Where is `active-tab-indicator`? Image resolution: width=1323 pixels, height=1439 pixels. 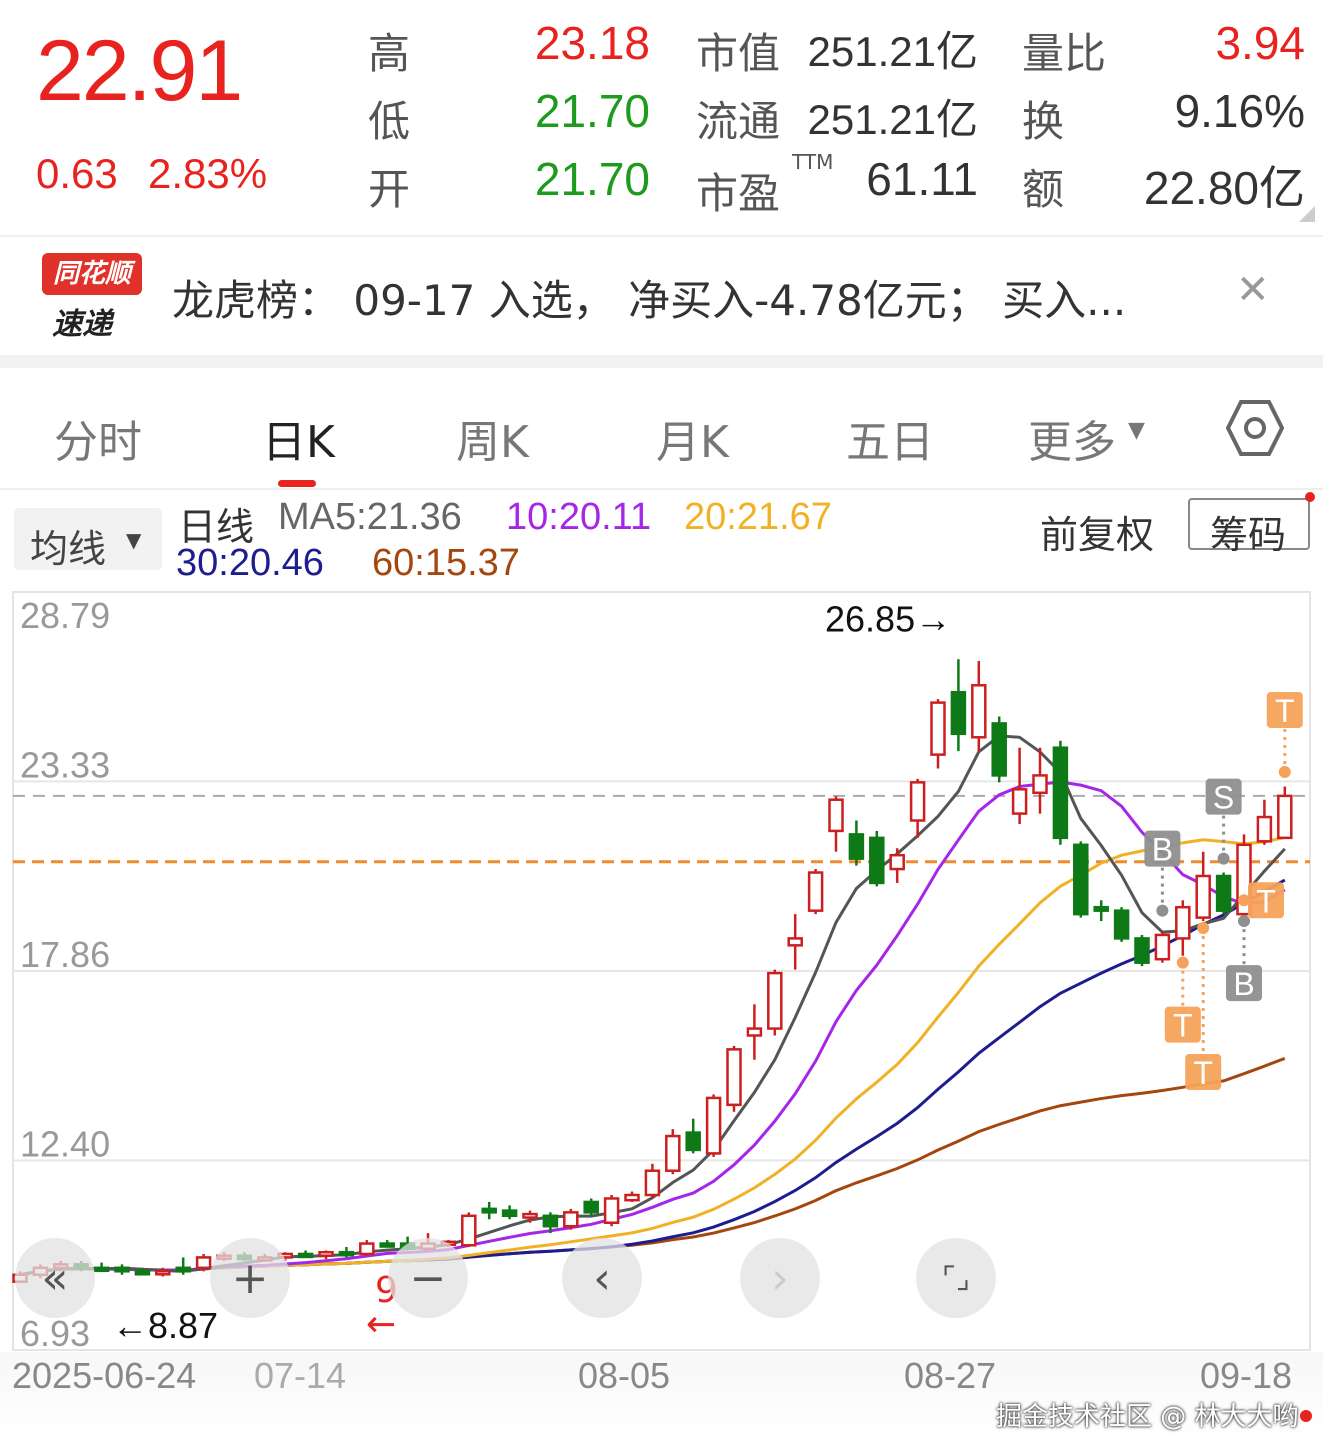 active-tab-indicator is located at coordinates (297, 483).